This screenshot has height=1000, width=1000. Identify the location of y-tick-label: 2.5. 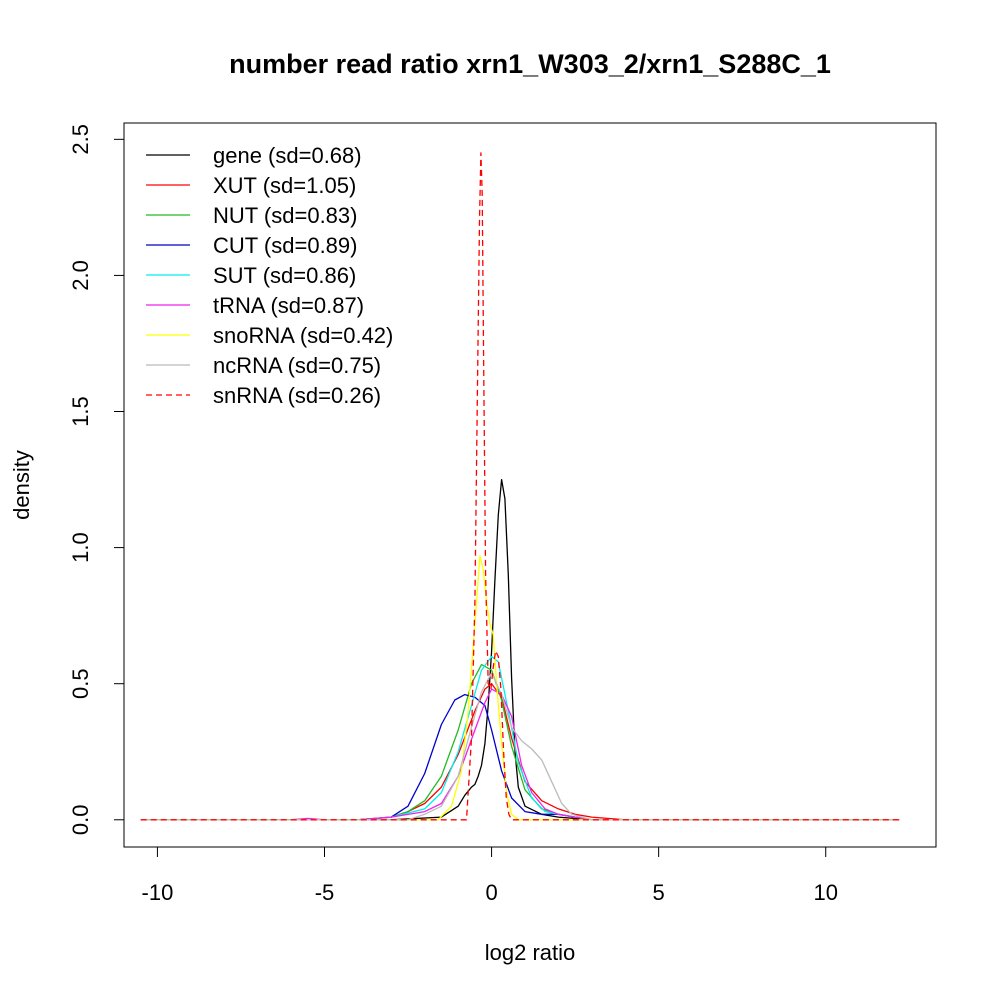
(80, 139).